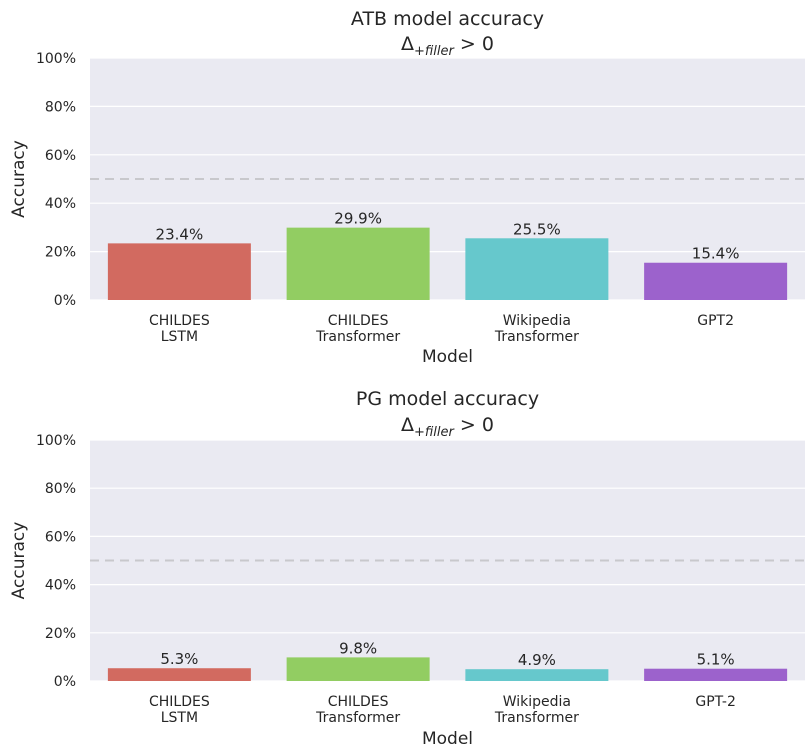  I want to click on chart-title: PG model accuracy, so click(447, 399).